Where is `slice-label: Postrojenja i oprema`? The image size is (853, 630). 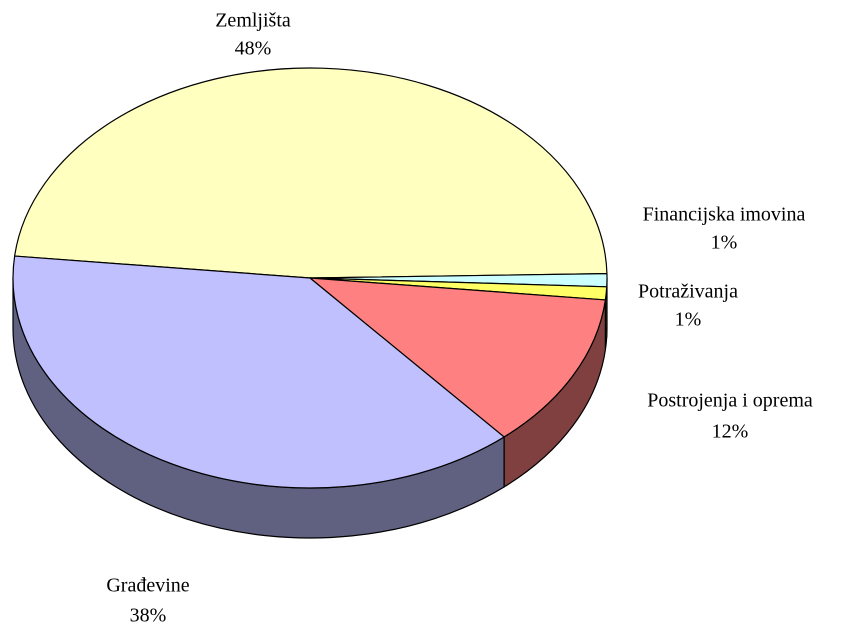
slice-label: Postrojenja i oprema is located at coordinates (730, 401).